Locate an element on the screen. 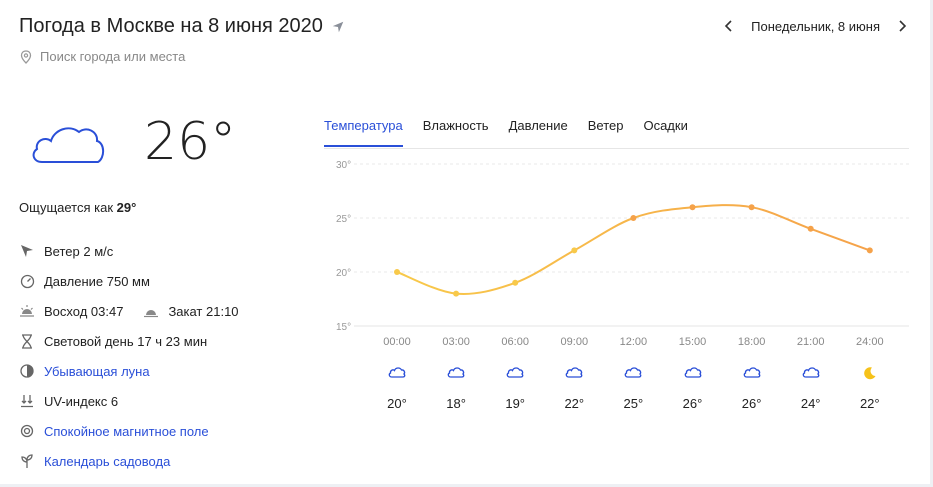  moon-phase-icon is located at coordinates (27, 371).